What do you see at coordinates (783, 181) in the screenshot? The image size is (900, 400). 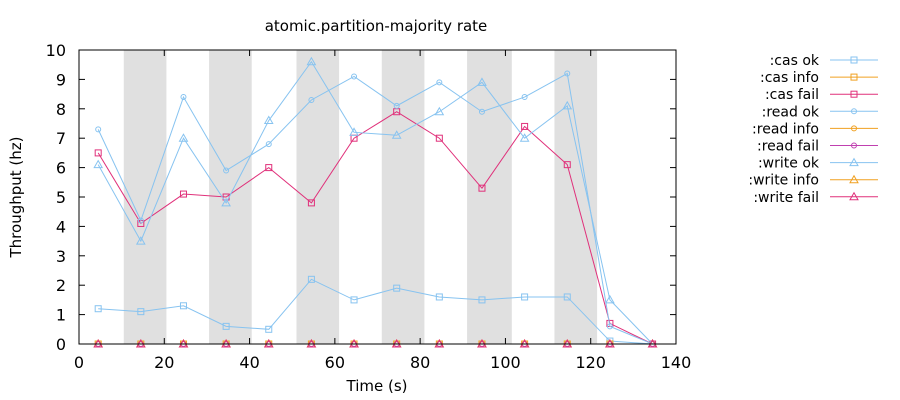 I see `legend-label: :write info` at bounding box center [783, 181].